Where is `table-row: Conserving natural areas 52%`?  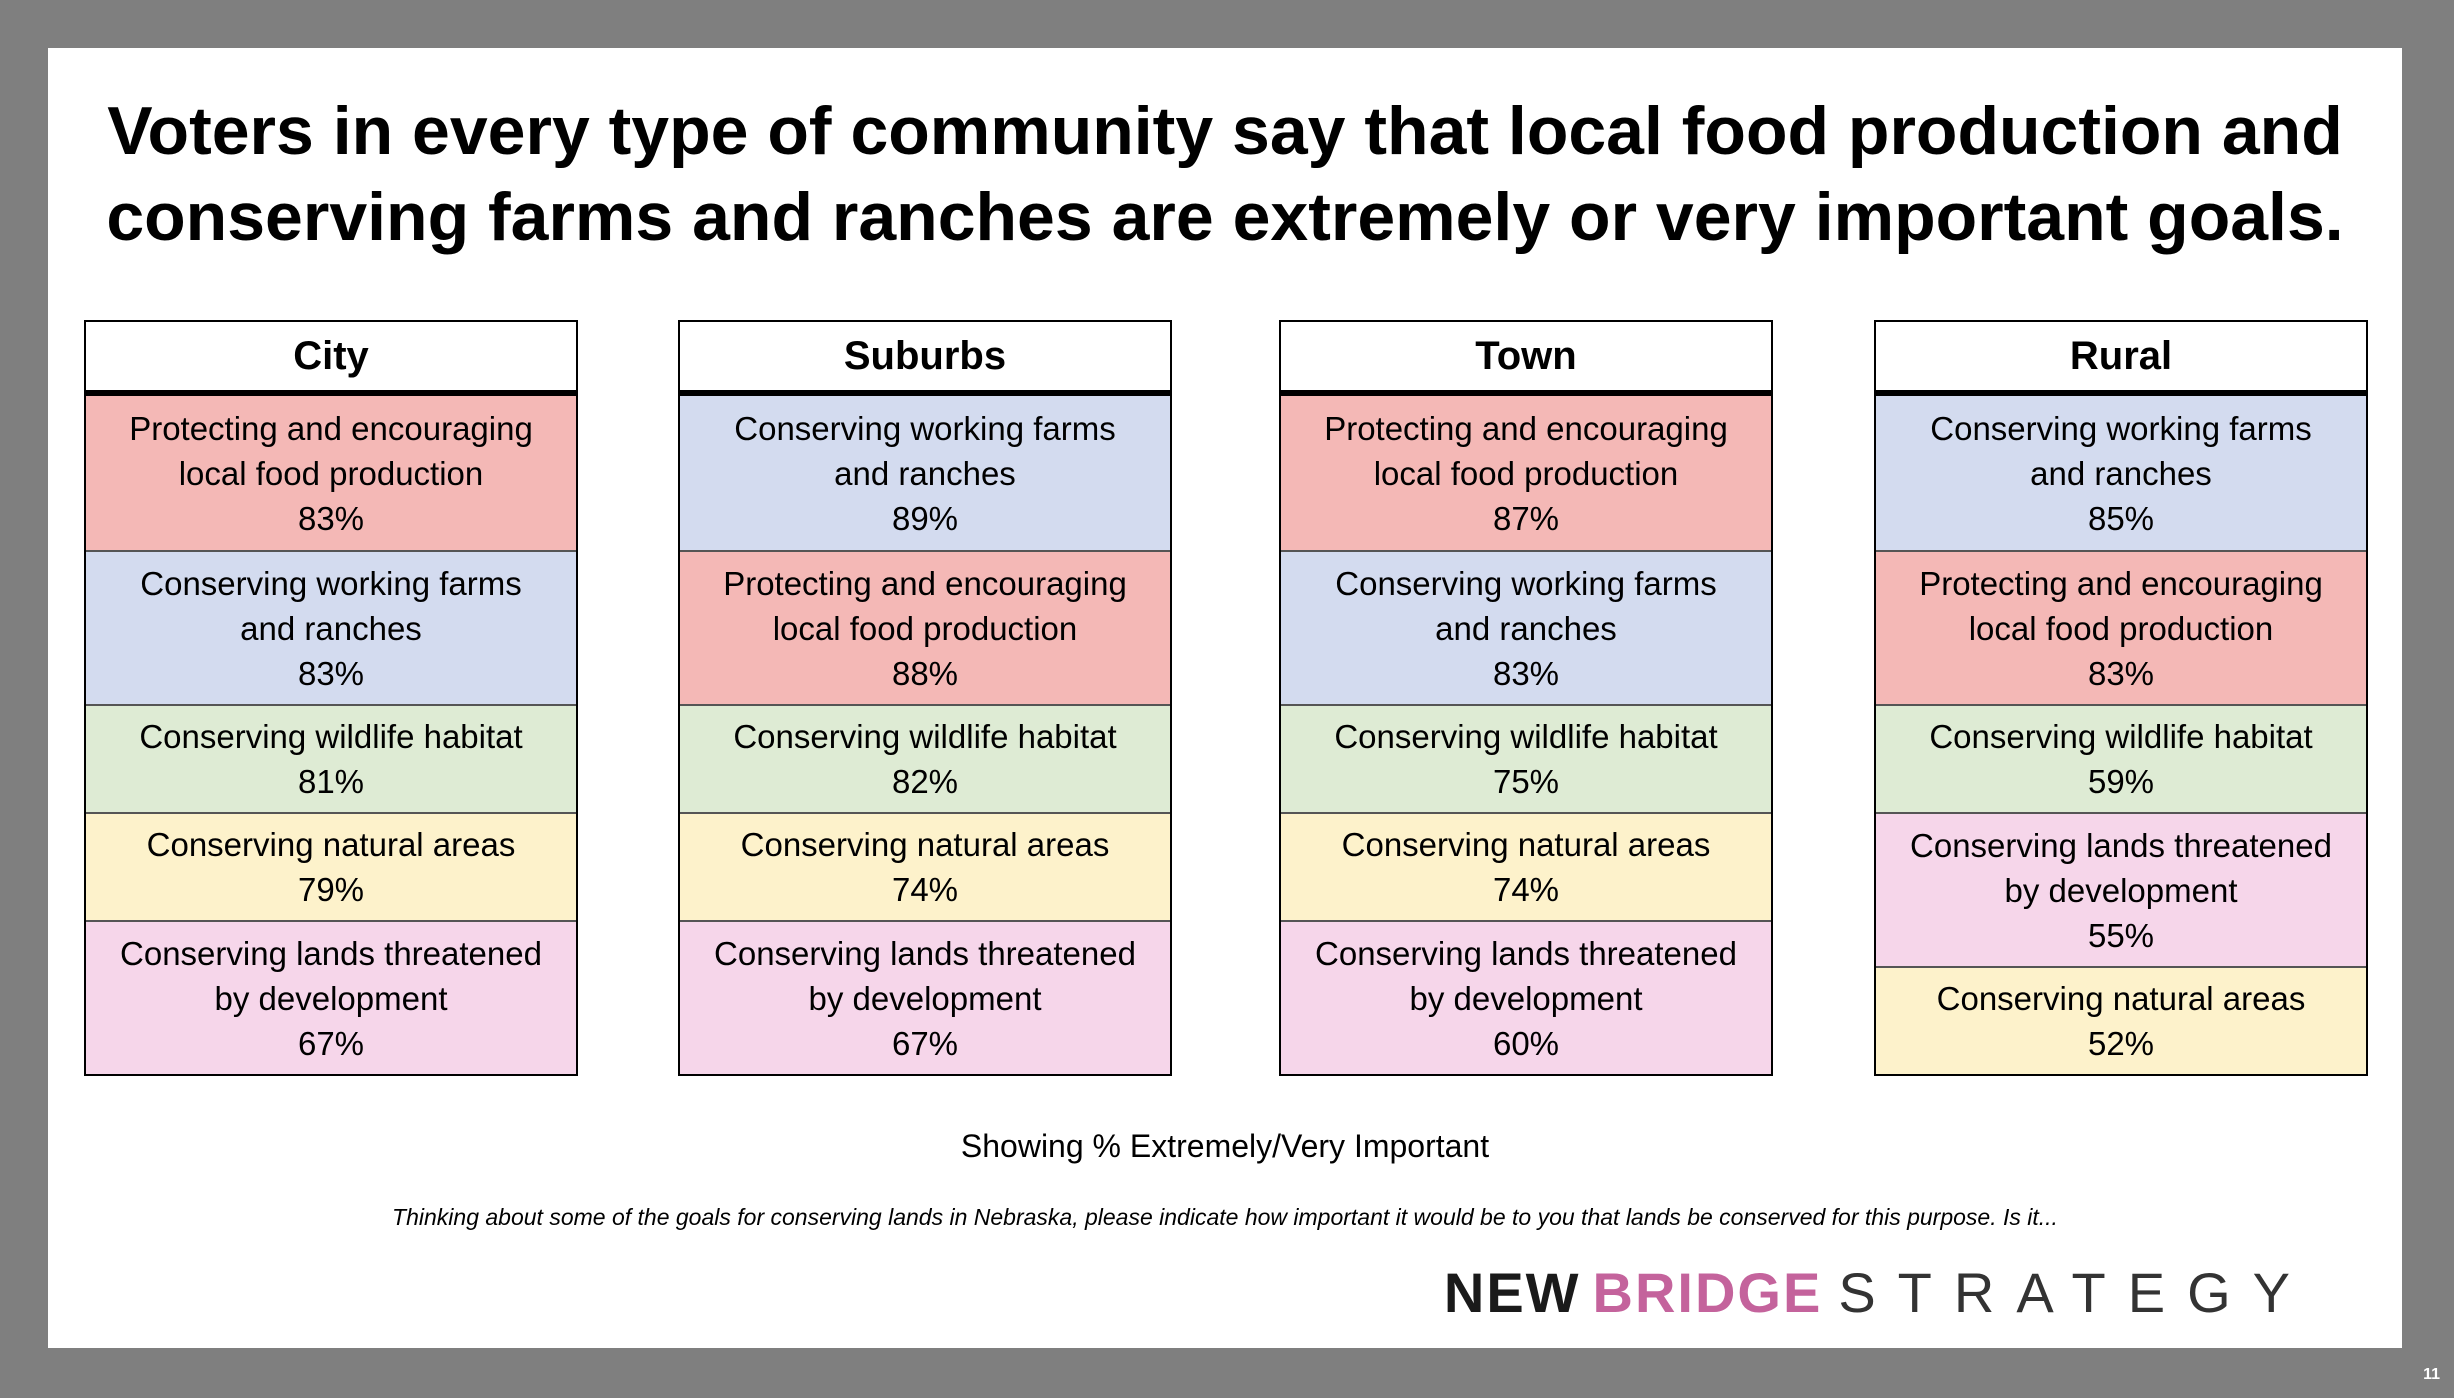
table-row: Conserving natural areas 52% is located at coordinates (2121, 1020).